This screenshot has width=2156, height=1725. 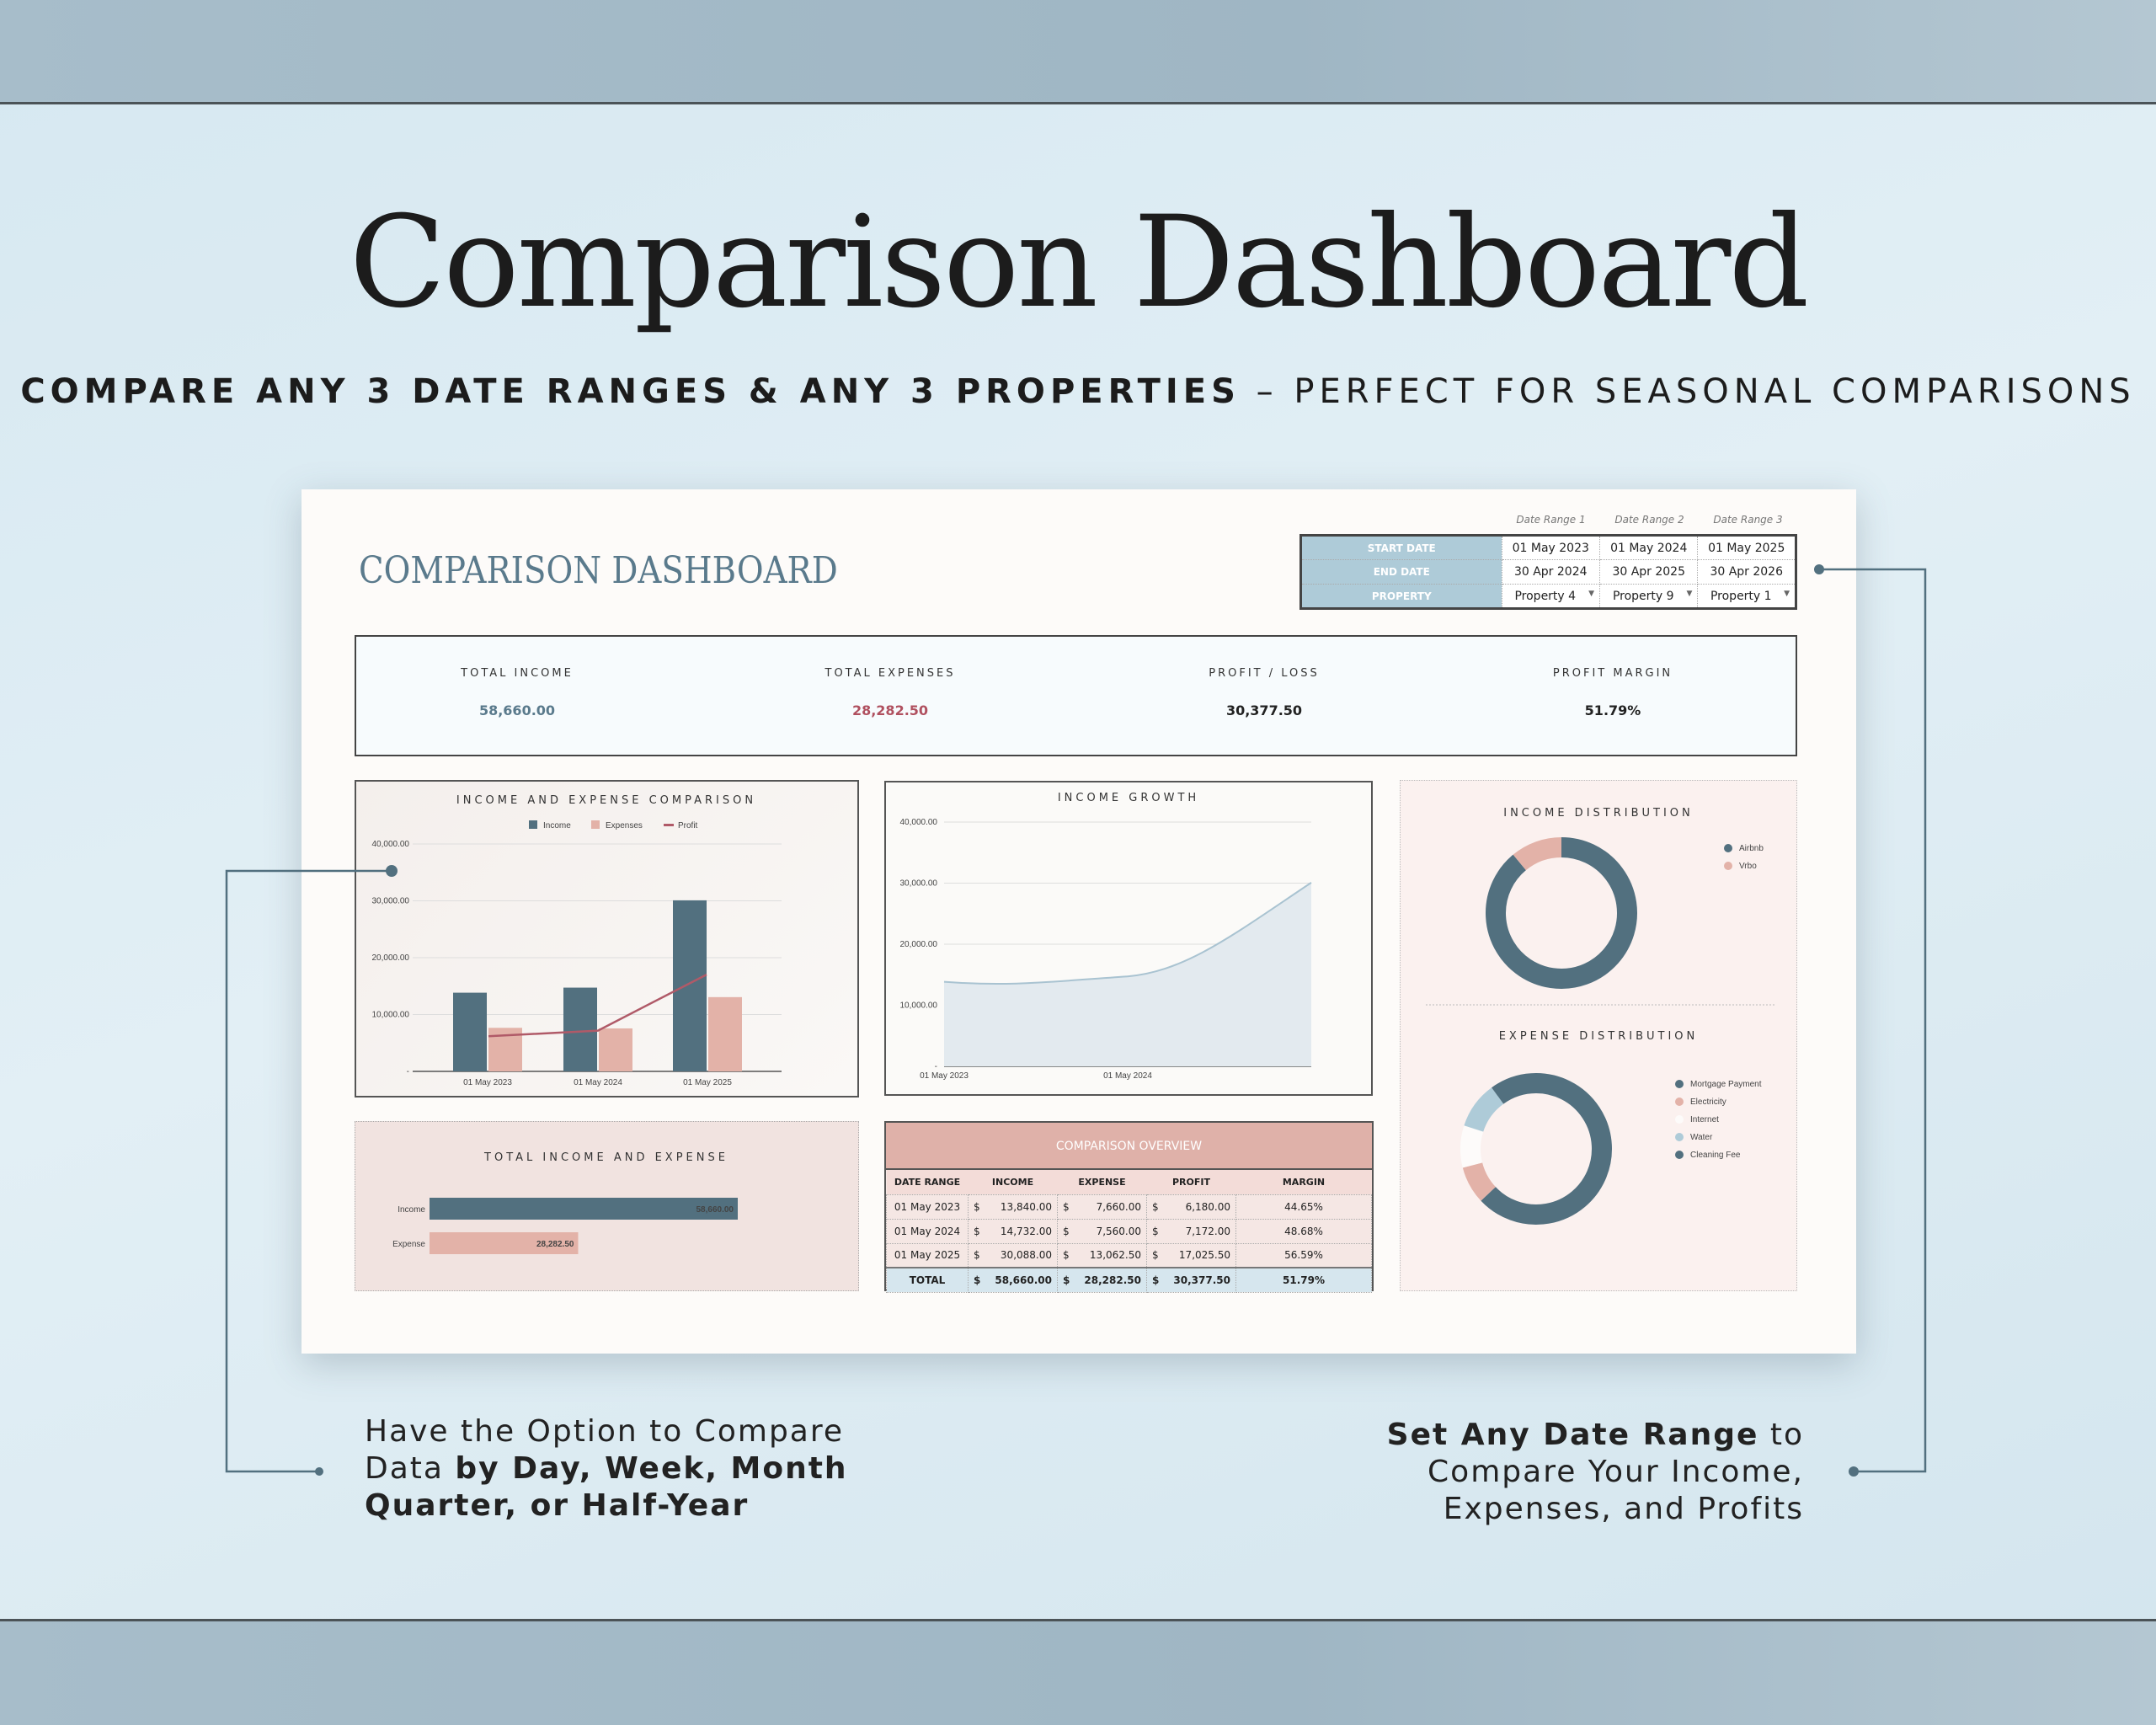 What do you see at coordinates (606, 800) in the screenshot?
I see `chart-title: INCOME AND EXPENSE COMPARISON` at bounding box center [606, 800].